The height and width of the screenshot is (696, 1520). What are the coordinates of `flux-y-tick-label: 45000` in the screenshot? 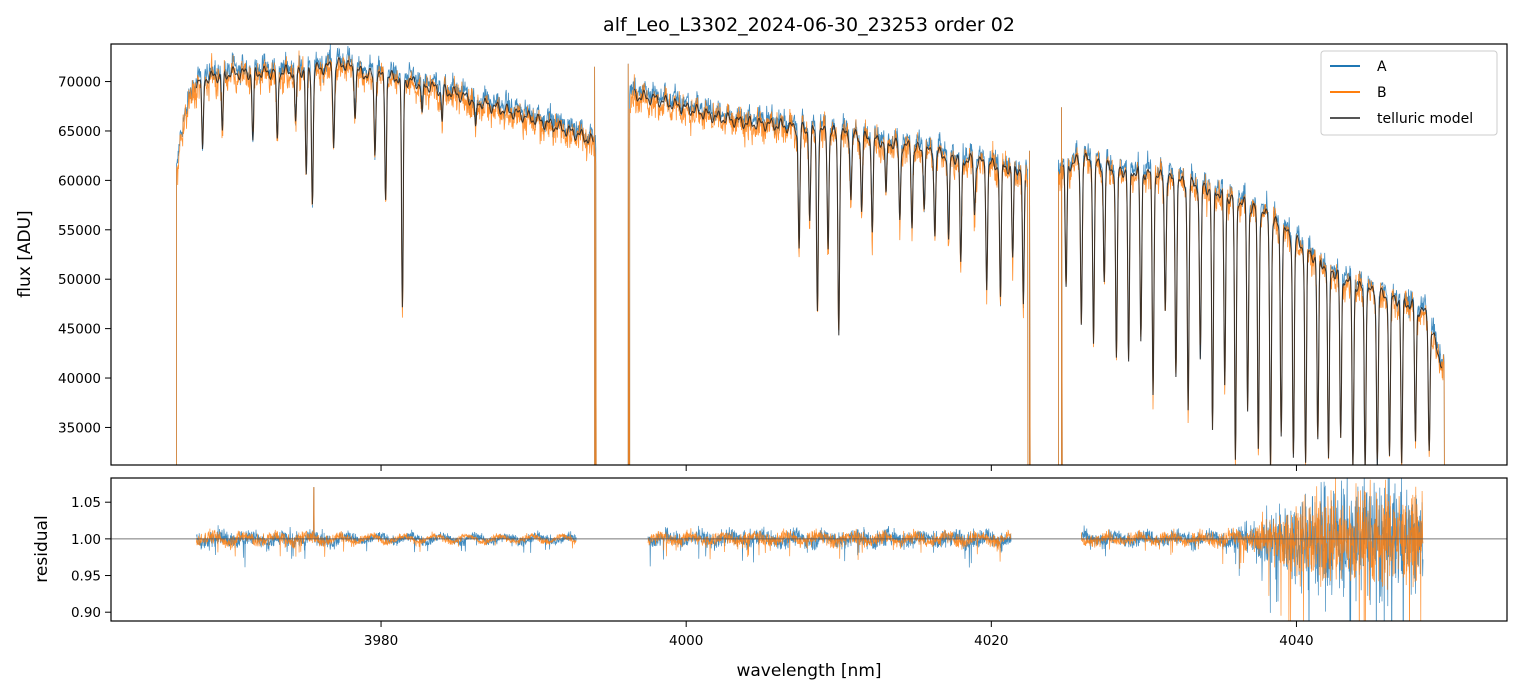 It's located at (79, 330).